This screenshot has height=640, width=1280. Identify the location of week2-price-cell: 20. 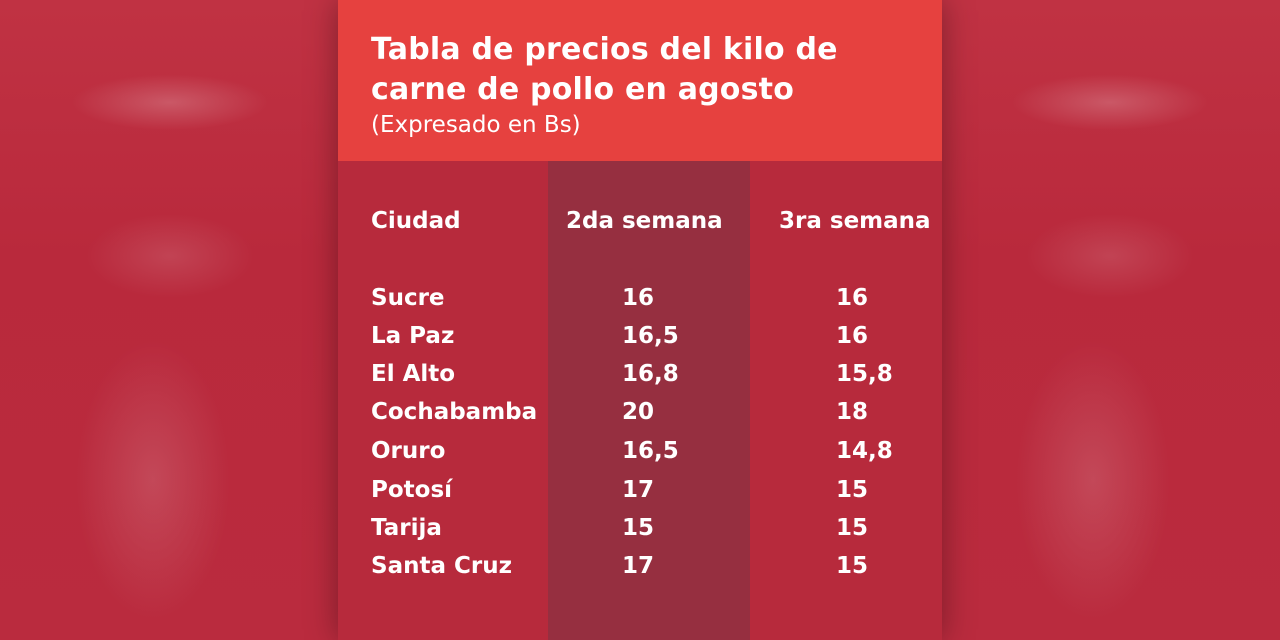
(638, 412).